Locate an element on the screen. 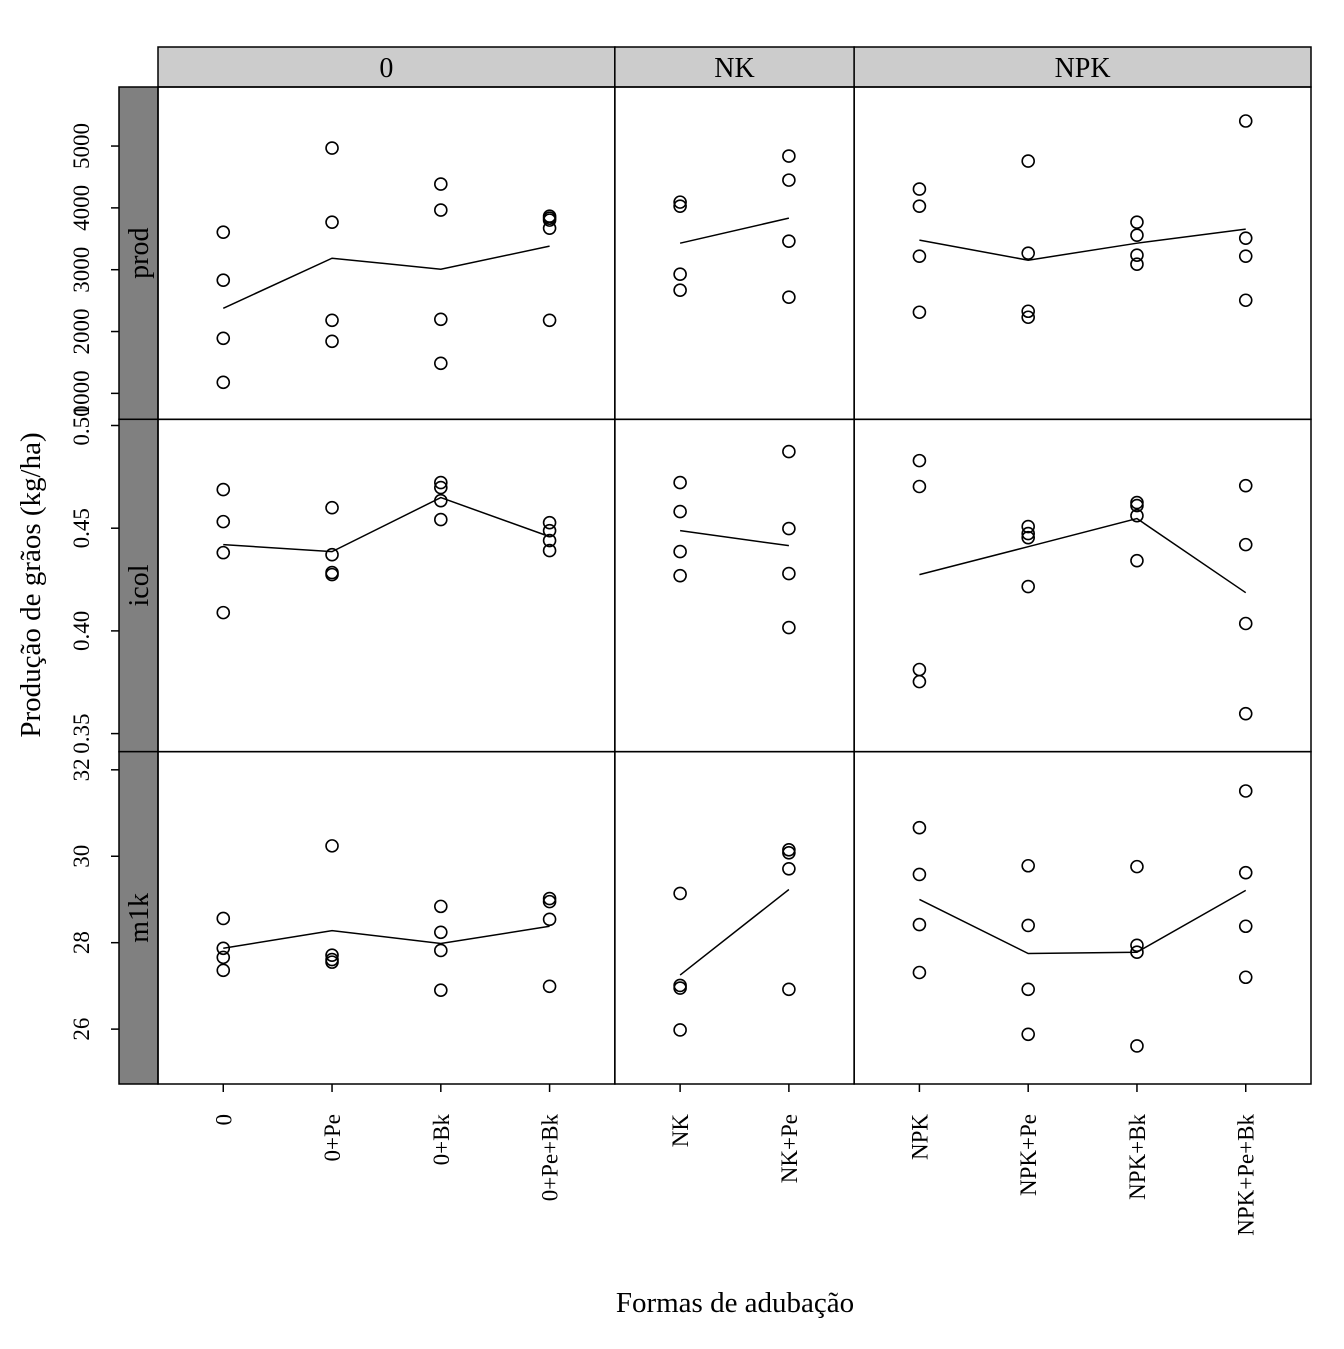 The height and width of the screenshot is (1349, 1344). y-tick-label: 28 is located at coordinates (81, 942).